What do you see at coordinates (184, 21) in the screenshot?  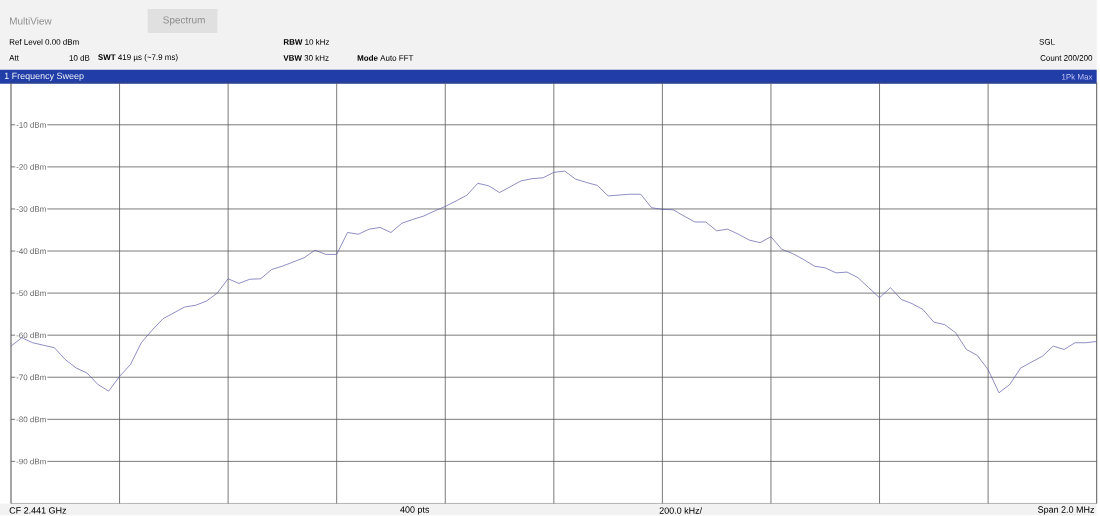 I see `text: Spectrum` at bounding box center [184, 21].